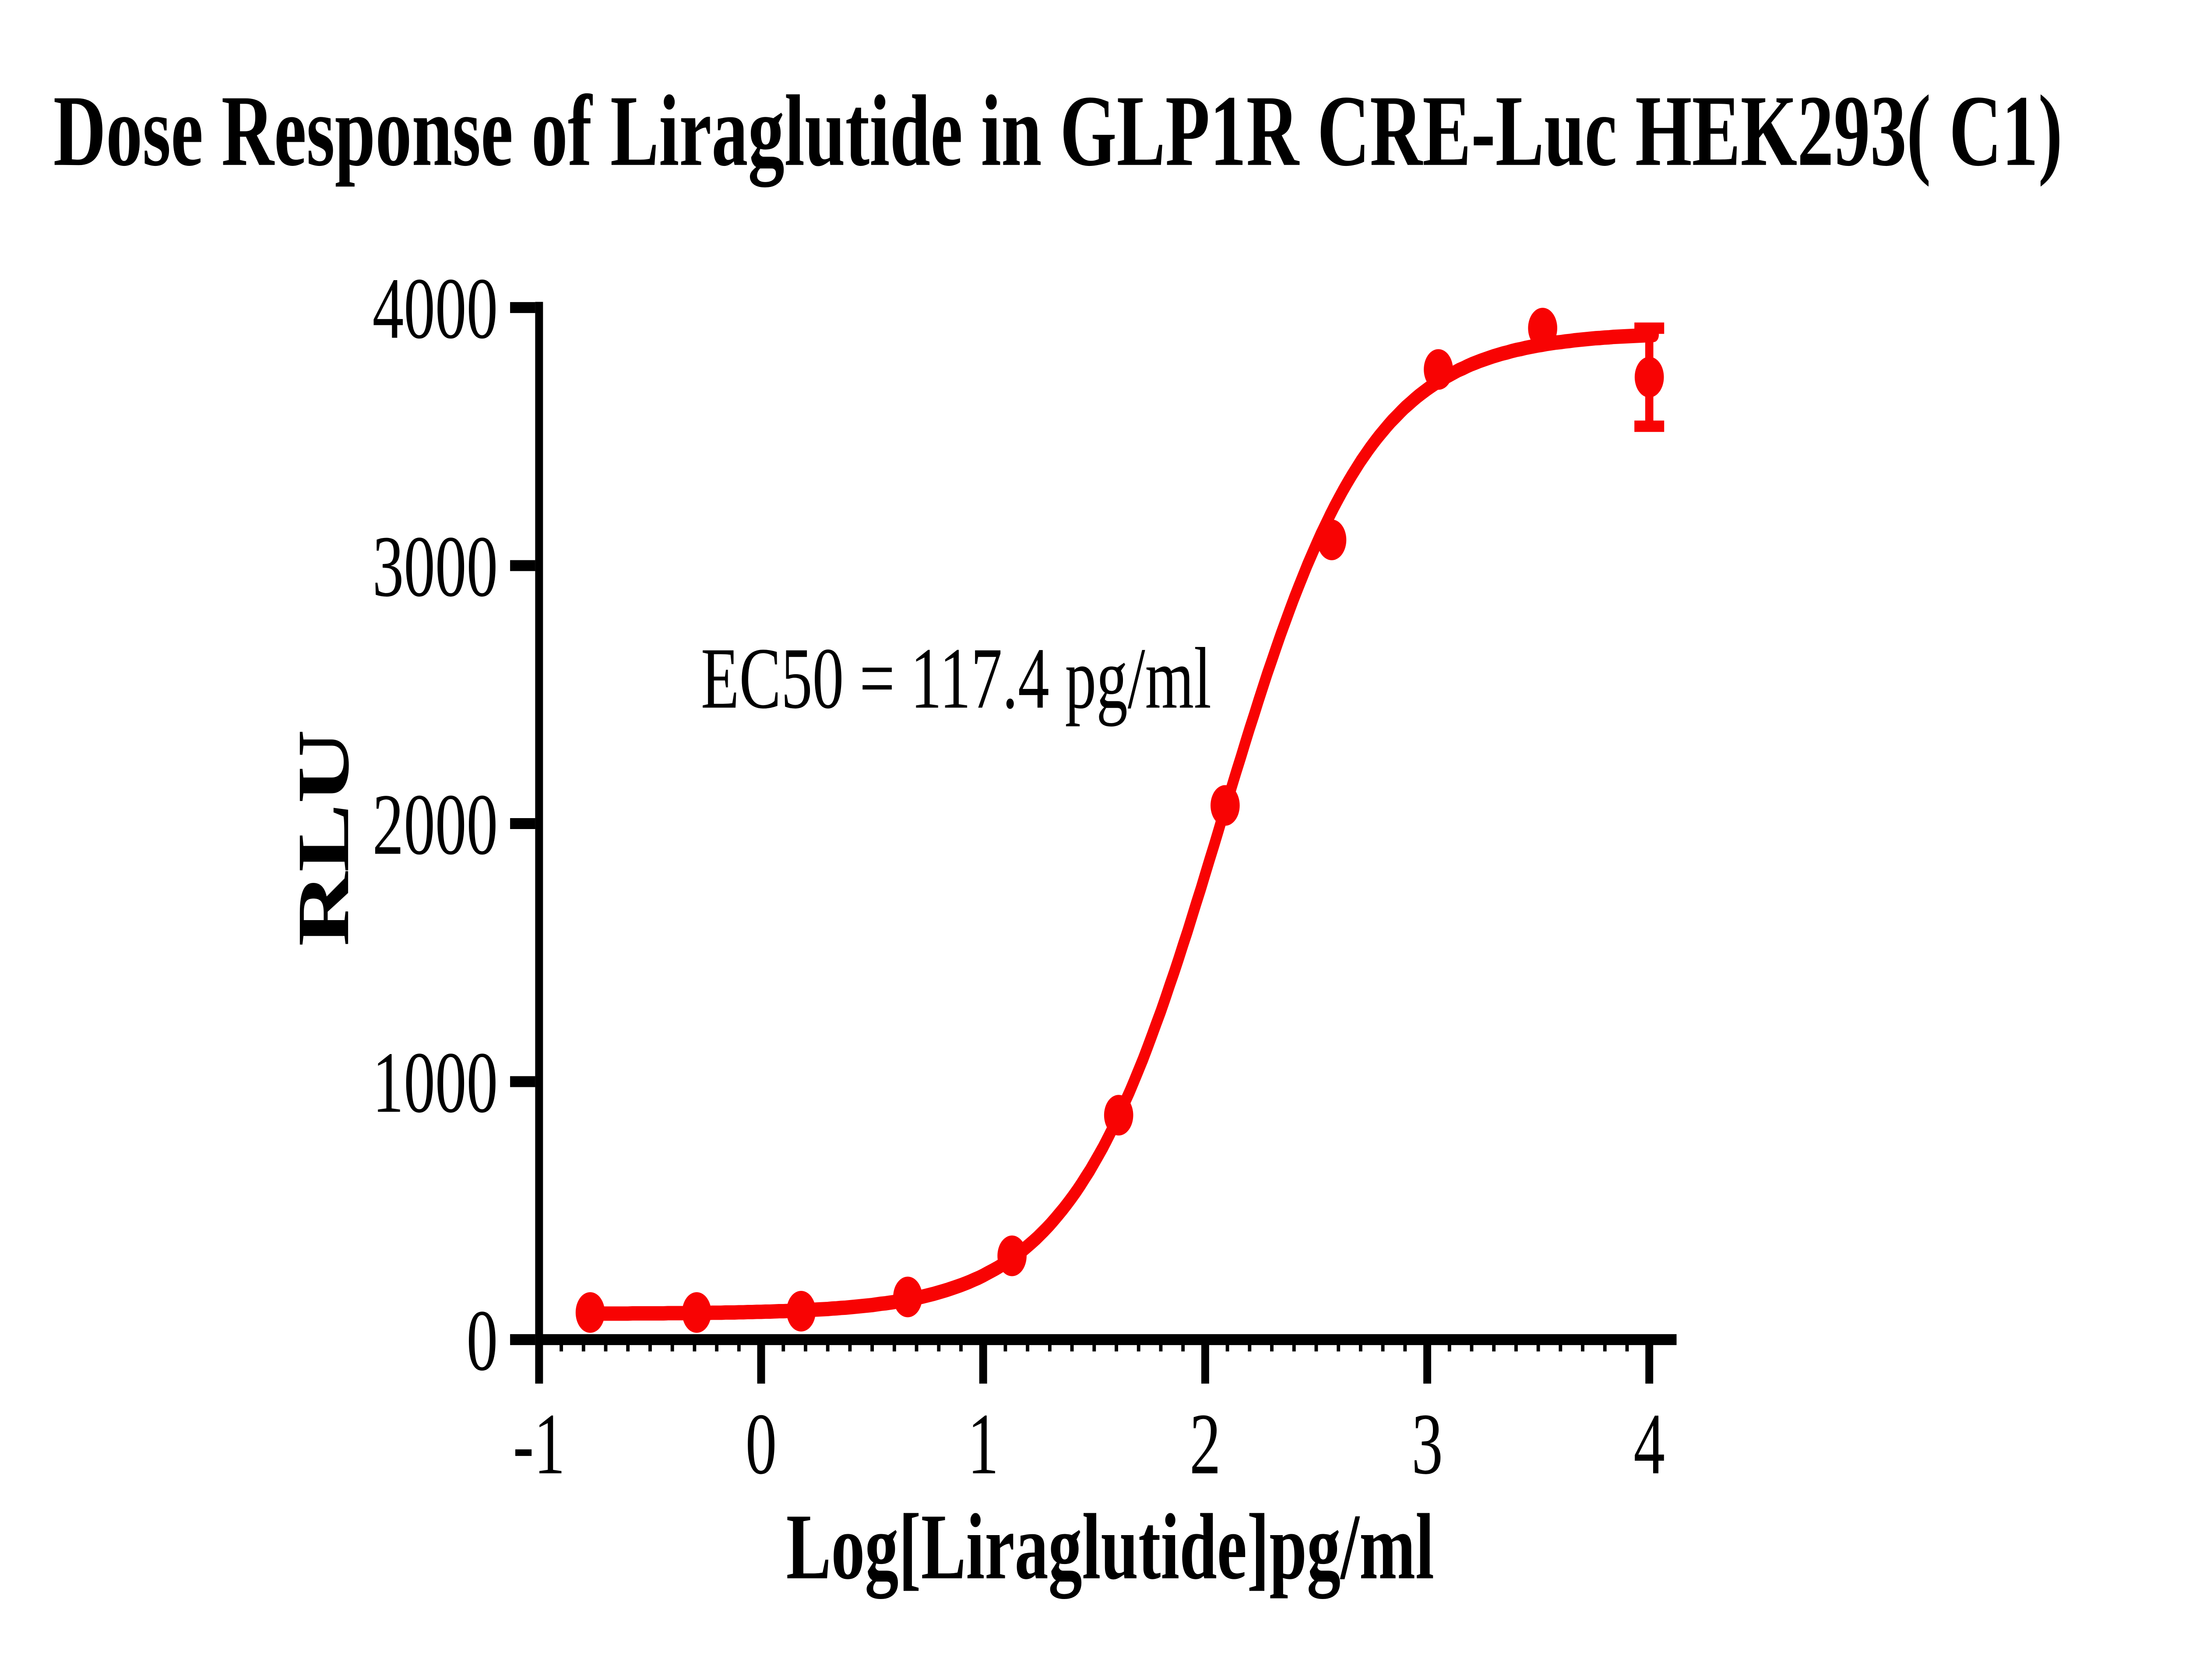 The height and width of the screenshot is (1680, 2189). What do you see at coordinates (436, 1082) in the screenshot?
I see `y-tick-label: 1000` at bounding box center [436, 1082].